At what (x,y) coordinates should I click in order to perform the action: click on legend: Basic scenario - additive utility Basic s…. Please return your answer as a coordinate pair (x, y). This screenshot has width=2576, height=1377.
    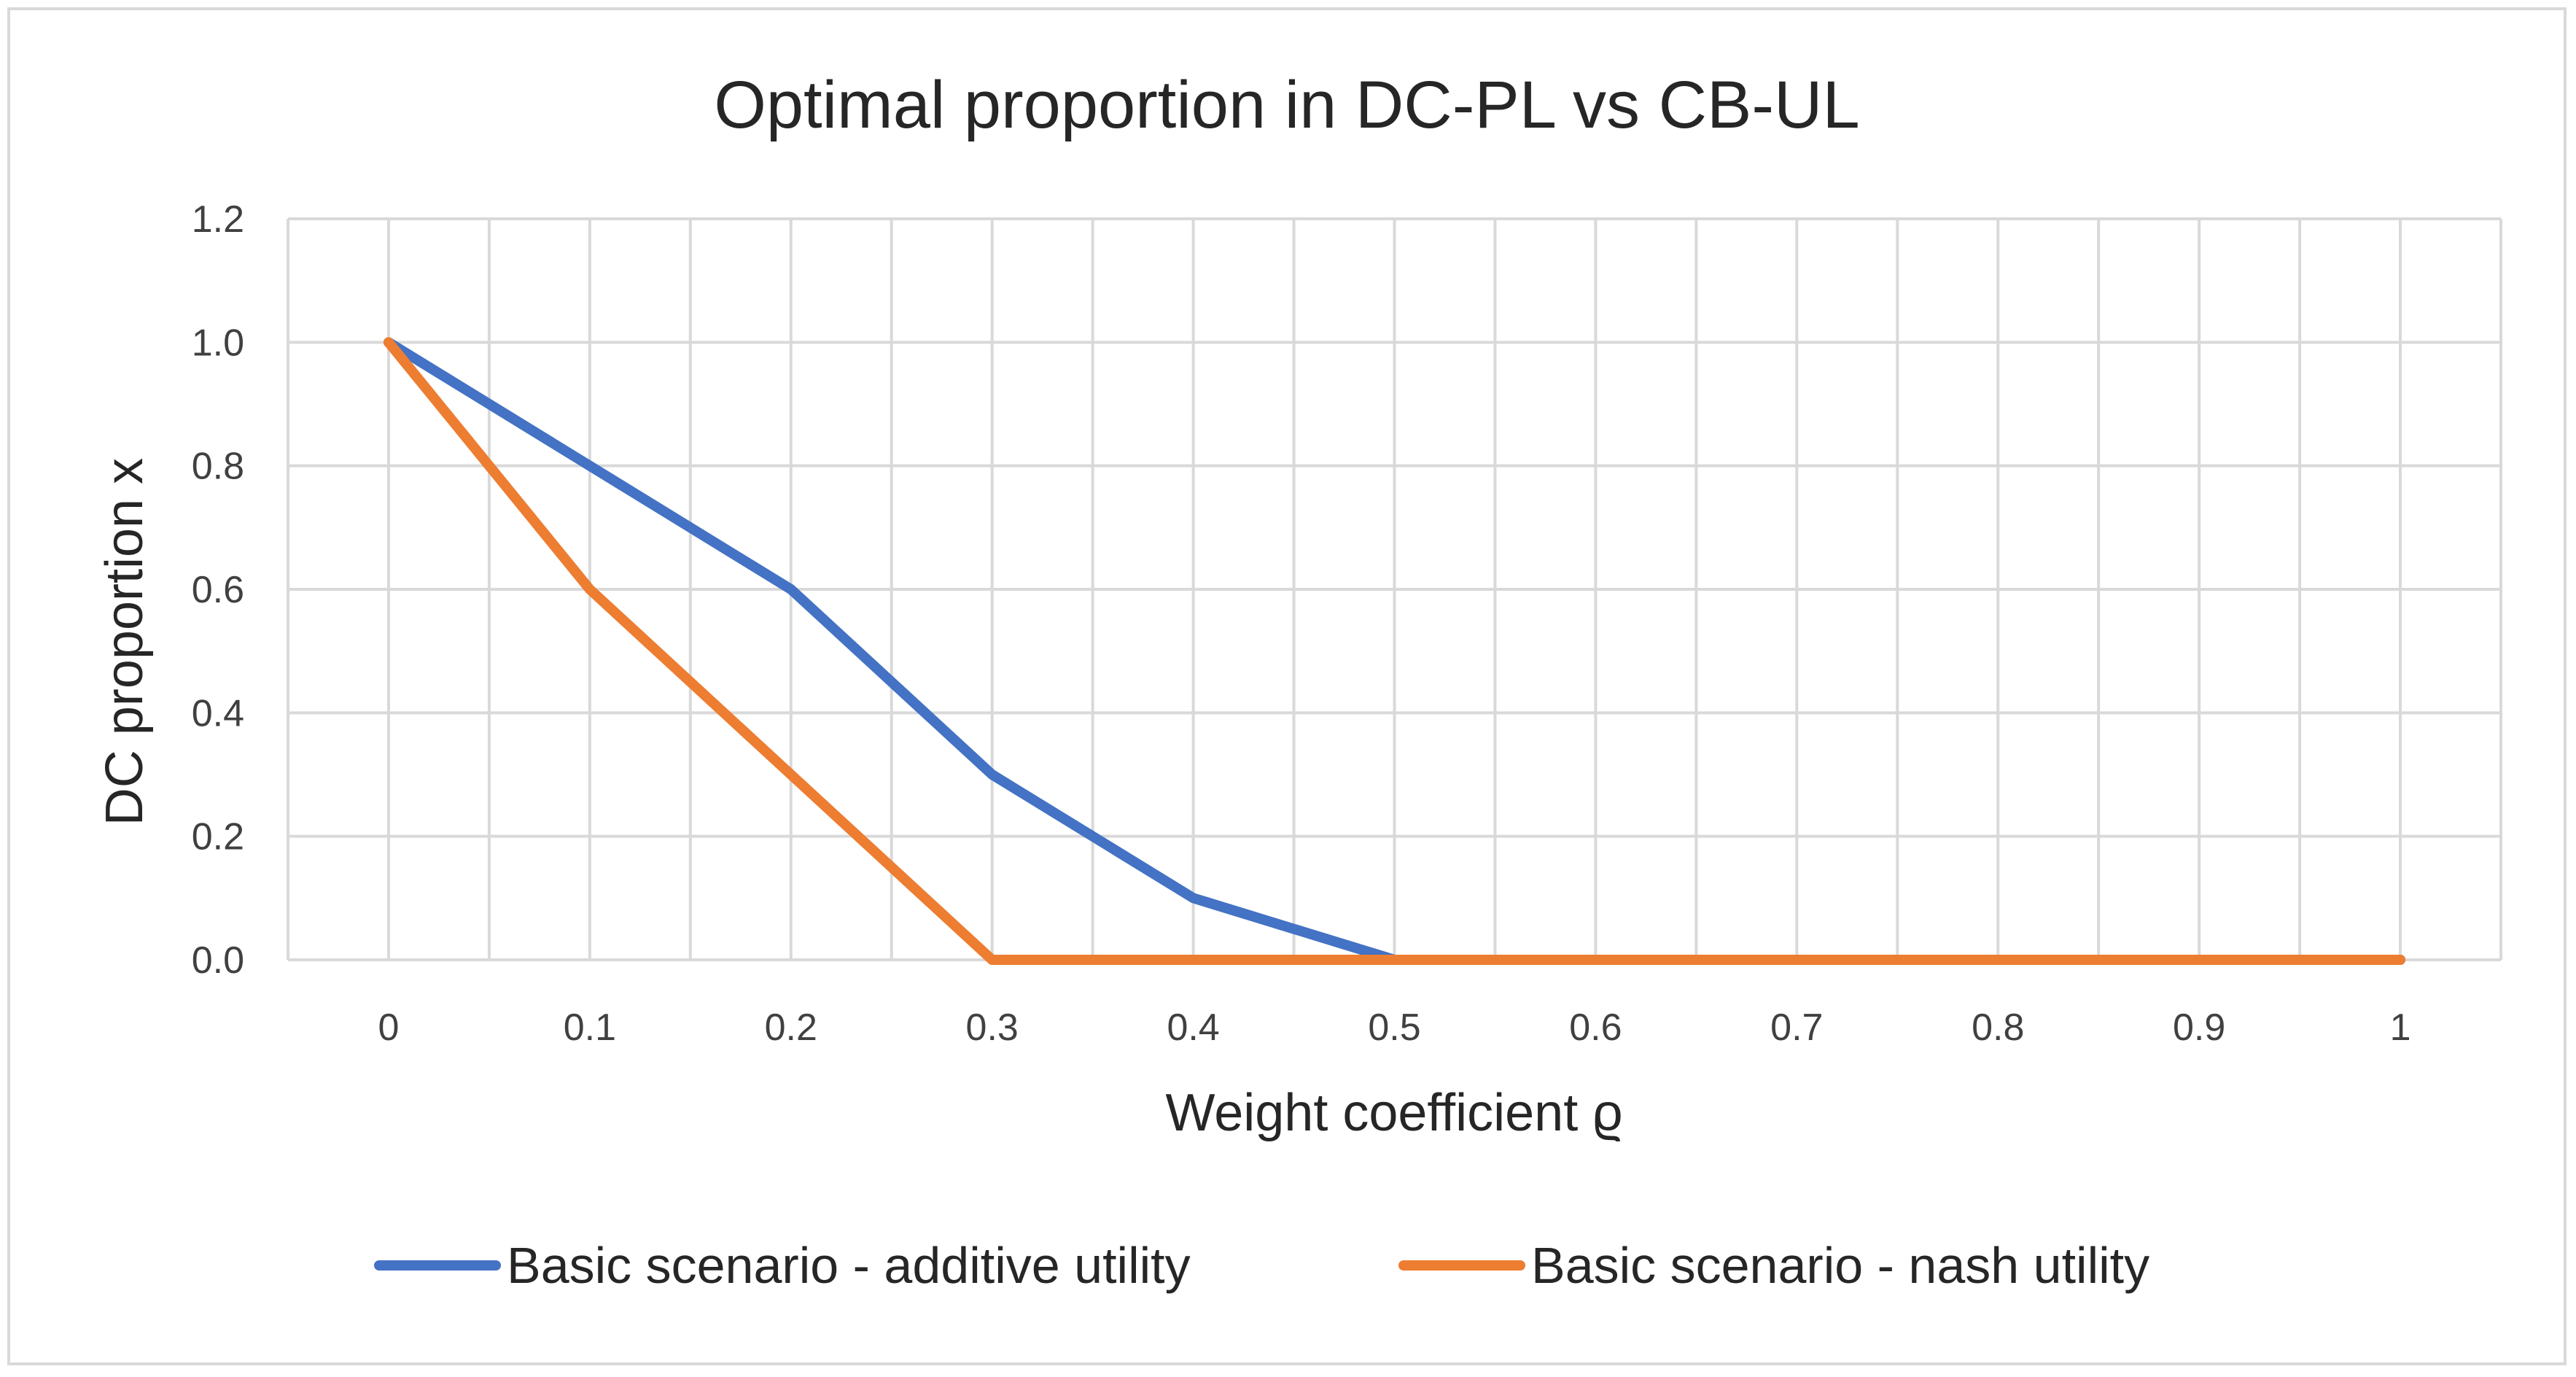
    Looking at the image, I should click on (1261, 1265).